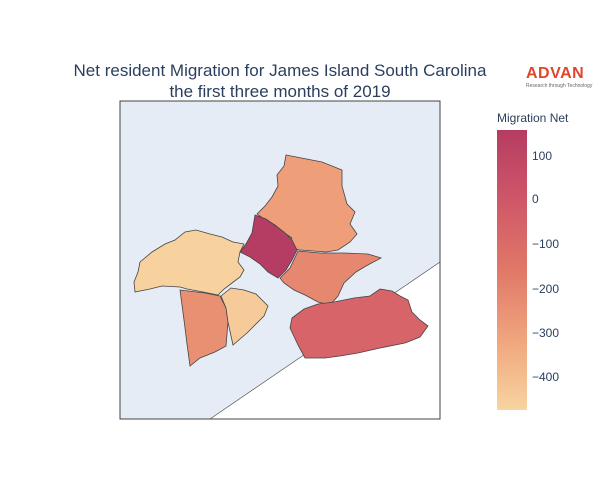  I want to click on colorbar-gradient, so click(512, 270).